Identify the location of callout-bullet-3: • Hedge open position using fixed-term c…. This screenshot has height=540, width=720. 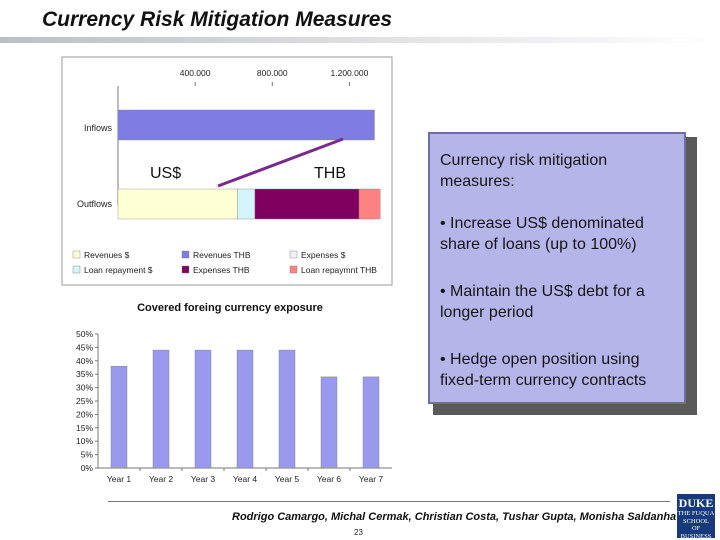
(543, 370).